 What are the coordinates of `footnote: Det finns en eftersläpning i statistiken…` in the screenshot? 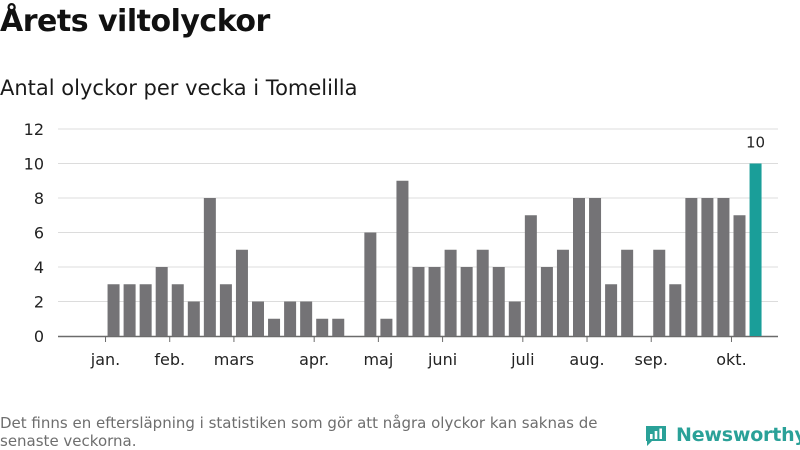 It's located at (299, 432).